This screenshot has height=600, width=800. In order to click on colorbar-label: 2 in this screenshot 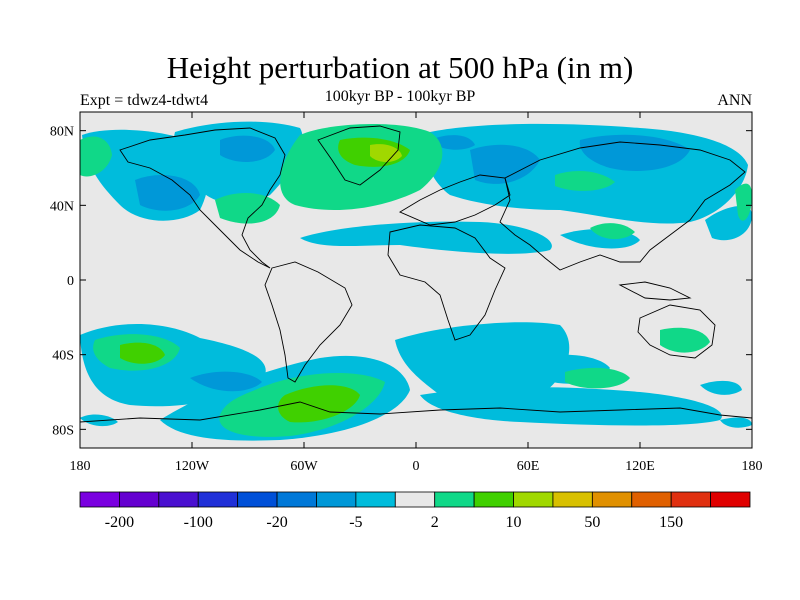, I will do `click(435, 522)`.